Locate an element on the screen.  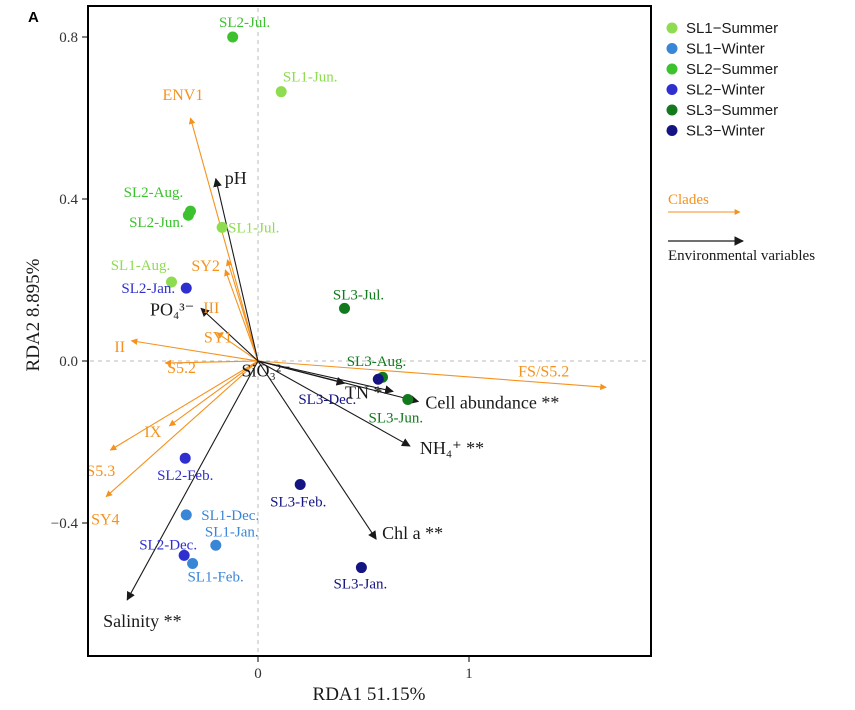
environment-label: Salinity ** is located at coordinates (142, 621).